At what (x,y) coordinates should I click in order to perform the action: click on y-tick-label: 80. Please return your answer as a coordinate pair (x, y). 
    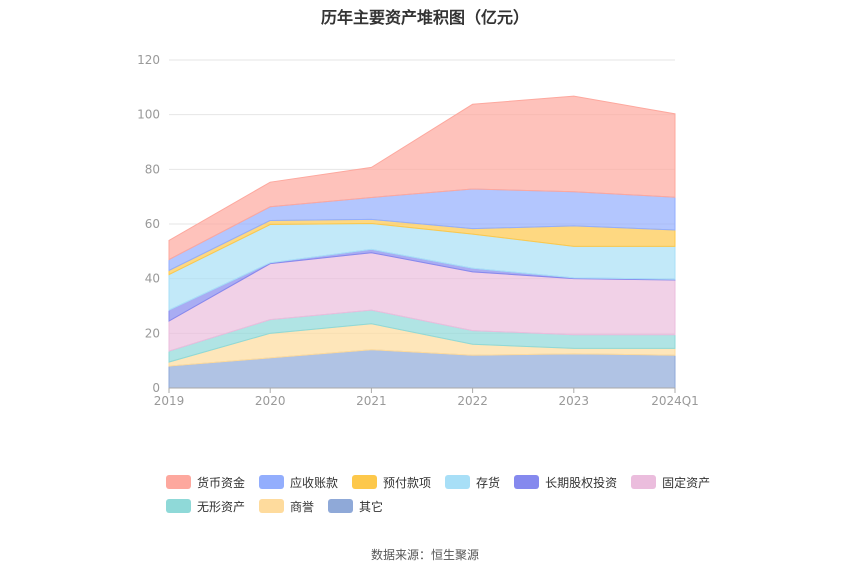
    Looking at the image, I should click on (152, 169).